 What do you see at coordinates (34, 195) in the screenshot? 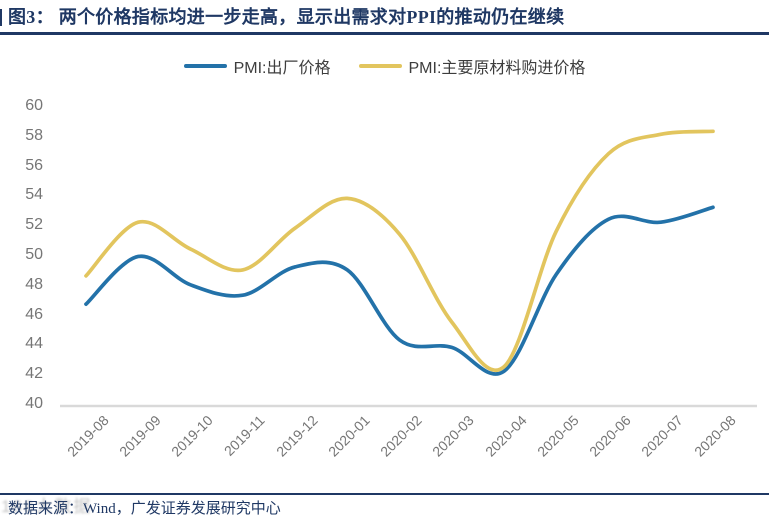
I see `y-axis-tick-label: 54` at bounding box center [34, 195].